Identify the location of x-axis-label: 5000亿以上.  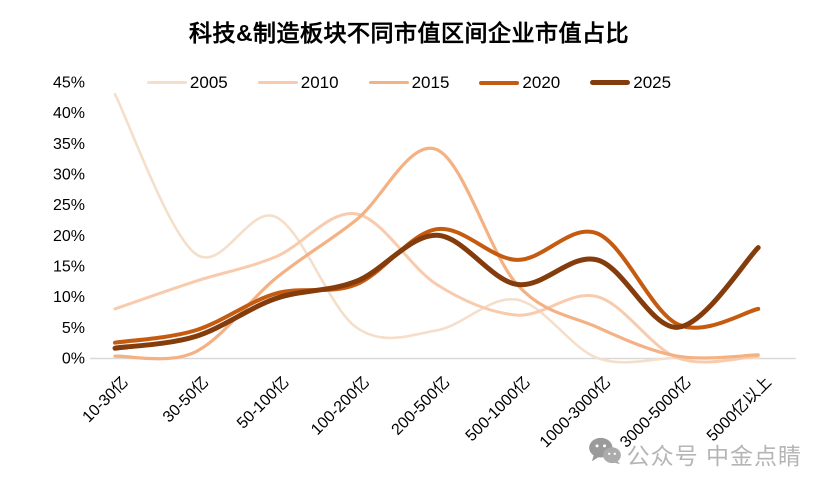
(739, 409).